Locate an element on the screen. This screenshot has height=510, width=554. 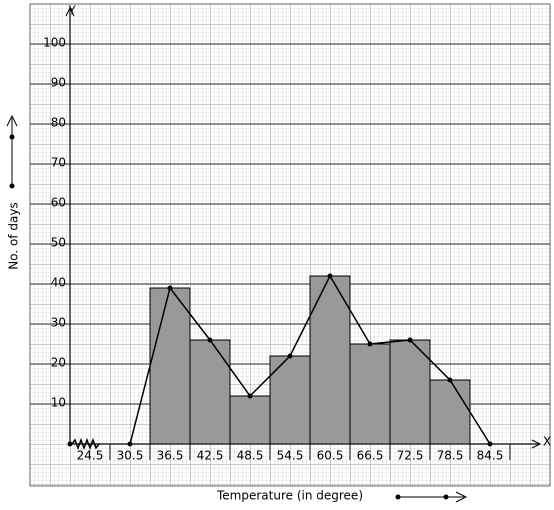
x-tick-label: 42.5 is located at coordinates (210, 456).